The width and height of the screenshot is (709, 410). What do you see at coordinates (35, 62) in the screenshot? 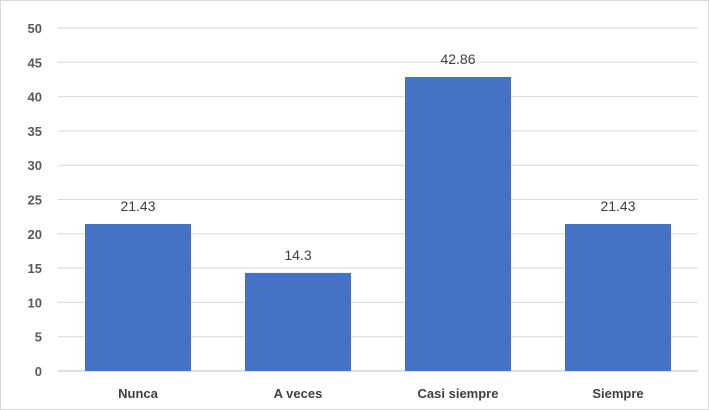
I see `y-tick-label: 45` at bounding box center [35, 62].